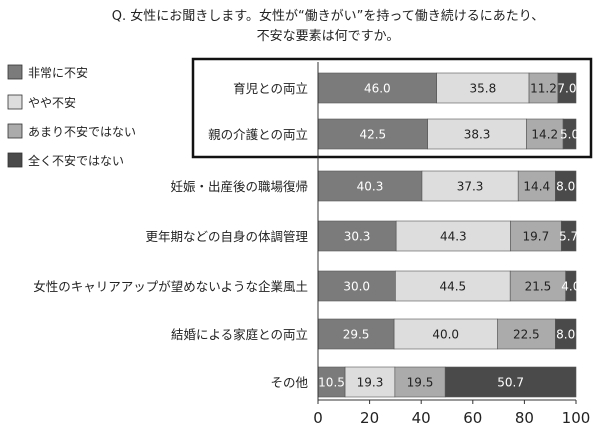  I want to click on bar-label-7-1: 10.5, so click(331, 383).